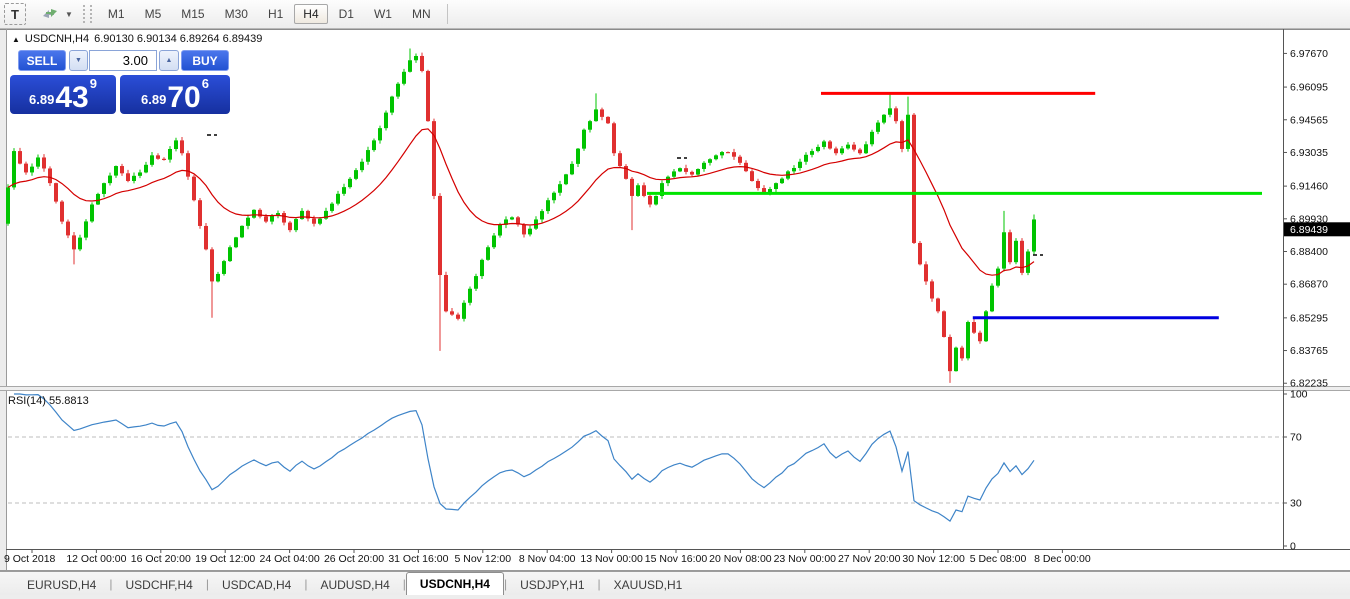 The image size is (1350, 599). I want to click on volume-decrease-button: ▼, so click(78, 60).